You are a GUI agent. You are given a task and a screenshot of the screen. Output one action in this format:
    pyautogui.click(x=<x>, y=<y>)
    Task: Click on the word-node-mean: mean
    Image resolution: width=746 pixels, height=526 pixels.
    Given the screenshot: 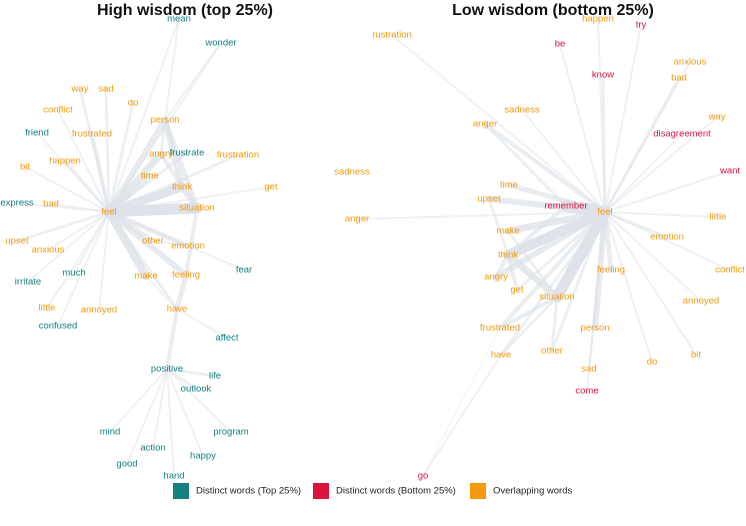 What is the action you would take?
    pyautogui.click(x=179, y=19)
    